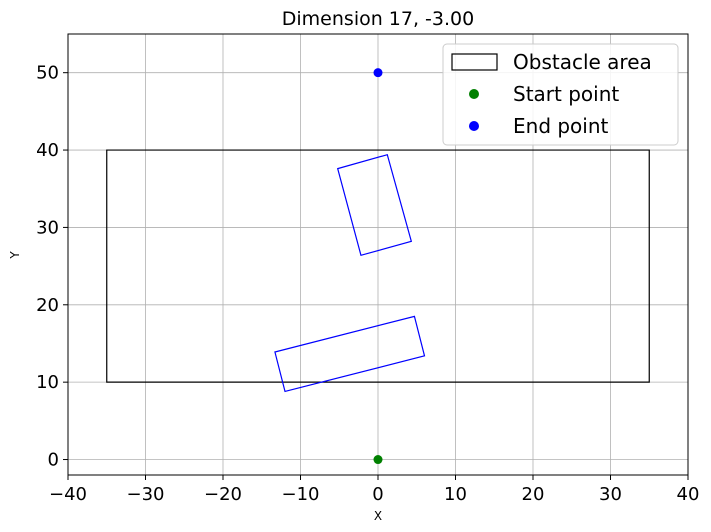 This screenshot has width=711, height=532. Describe the element at coordinates (377, 494) in the screenshot. I see `x-tick-label: 0` at that location.